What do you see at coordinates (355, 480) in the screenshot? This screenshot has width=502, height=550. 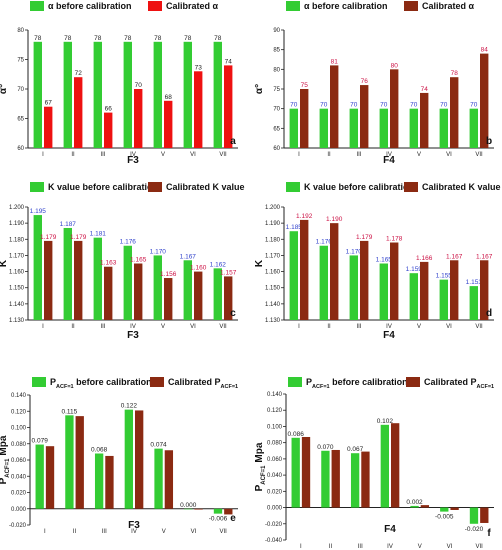 I see `bar-f-s1-III` at bounding box center [355, 480].